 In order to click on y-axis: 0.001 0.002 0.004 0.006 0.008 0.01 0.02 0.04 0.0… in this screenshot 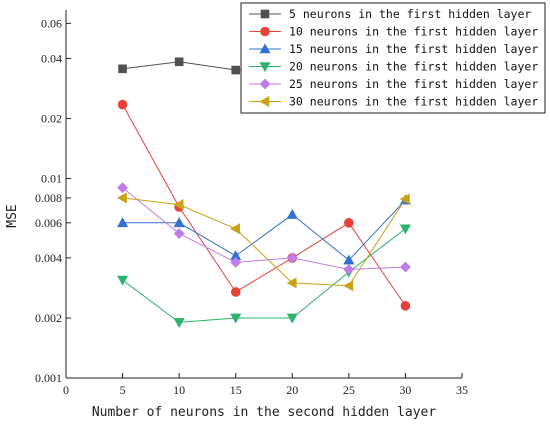, I will do `click(53, 200)`.